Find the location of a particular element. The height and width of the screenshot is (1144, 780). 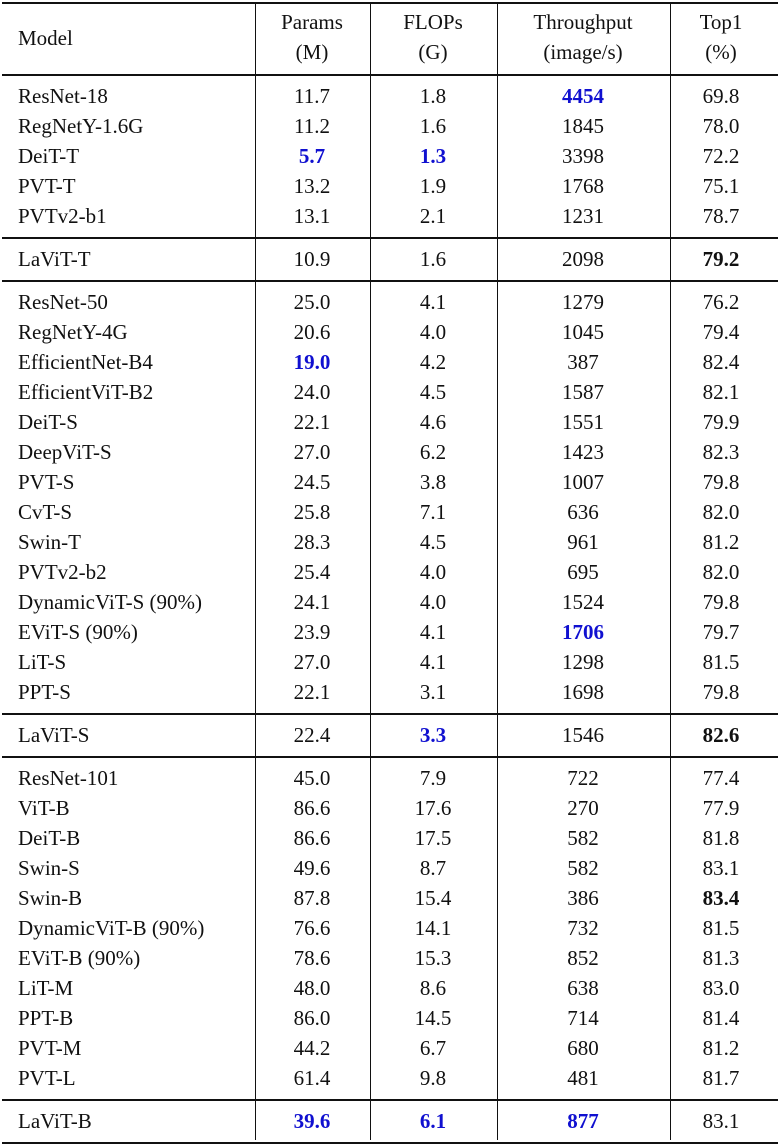

metric-cell: 1524 is located at coordinates (583, 602).